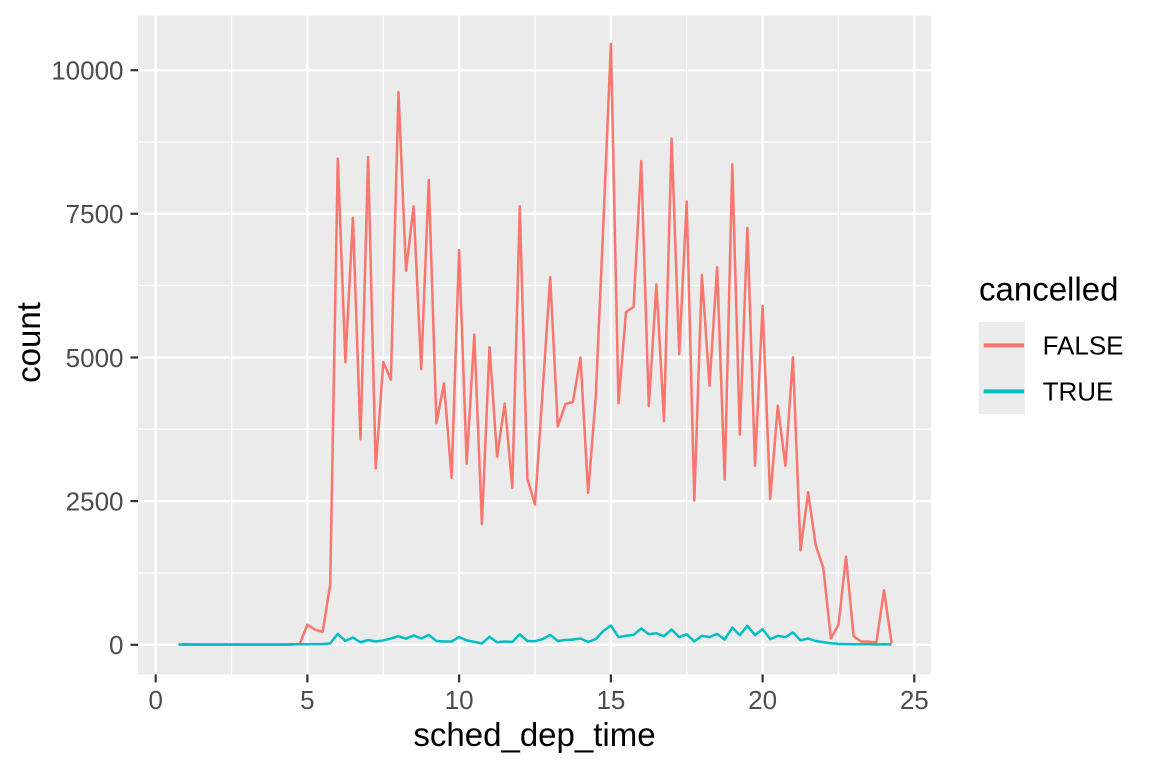  What do you see at coordinates (95, 358) in the screenshot?
I see `svg-text: 5000` at bounding box center [95, 358].